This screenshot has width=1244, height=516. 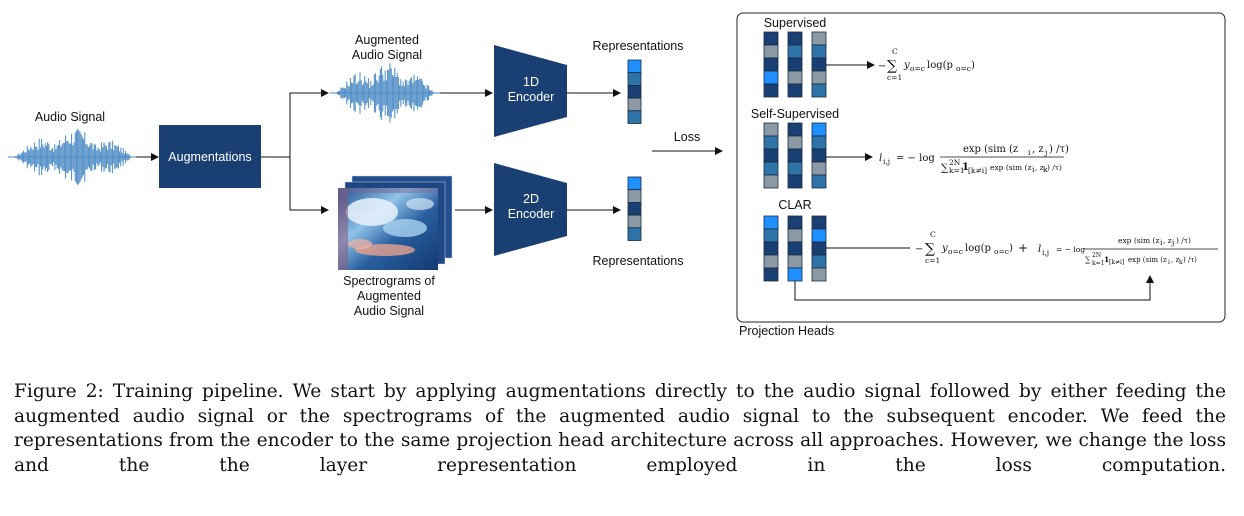 What do you see at coordinates (531, 97) in the screenshot?
I see `encoder-1d-label-line2: Encoder` at bounding box center [531, 97].